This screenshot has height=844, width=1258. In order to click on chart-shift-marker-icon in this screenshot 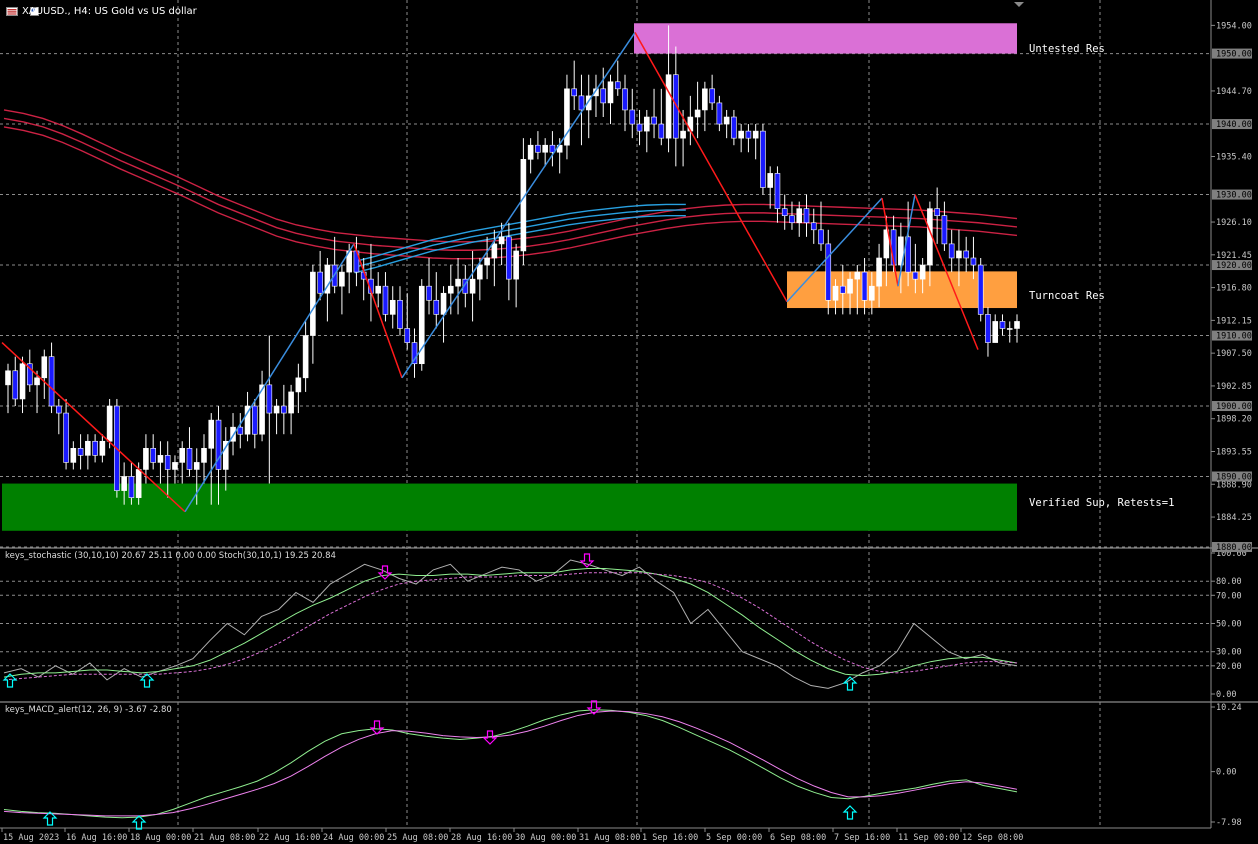, I will do `click(1019, 4)`.